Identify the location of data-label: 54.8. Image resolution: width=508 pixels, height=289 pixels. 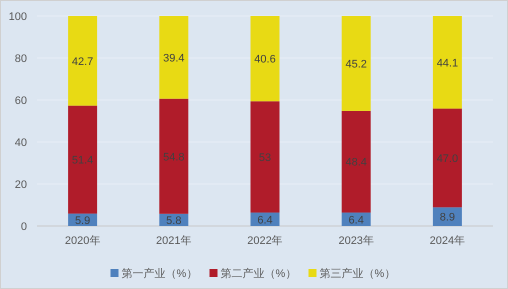
(174, 157).